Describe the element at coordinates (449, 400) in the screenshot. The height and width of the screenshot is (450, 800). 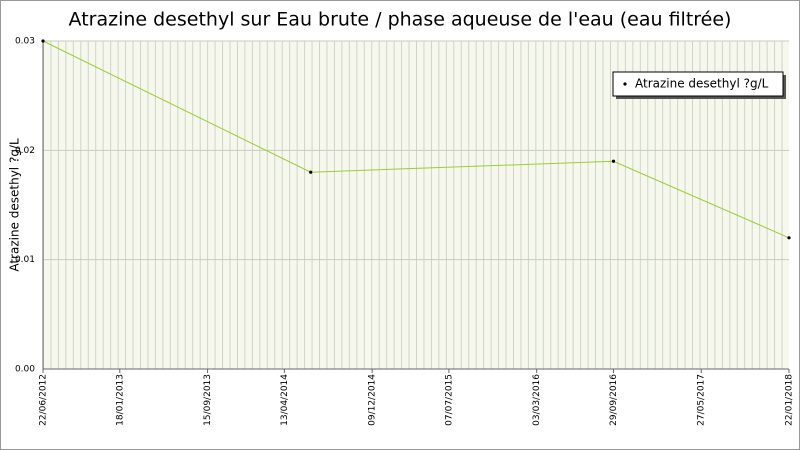
I see `x-tick-label: 07/07/2015` at that location.